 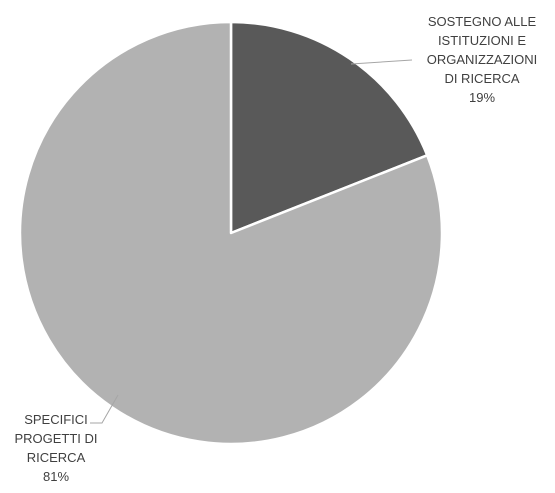 I want to click on slice-label-line: ORGANIZZAZIONI, so click(x=482, y=59).